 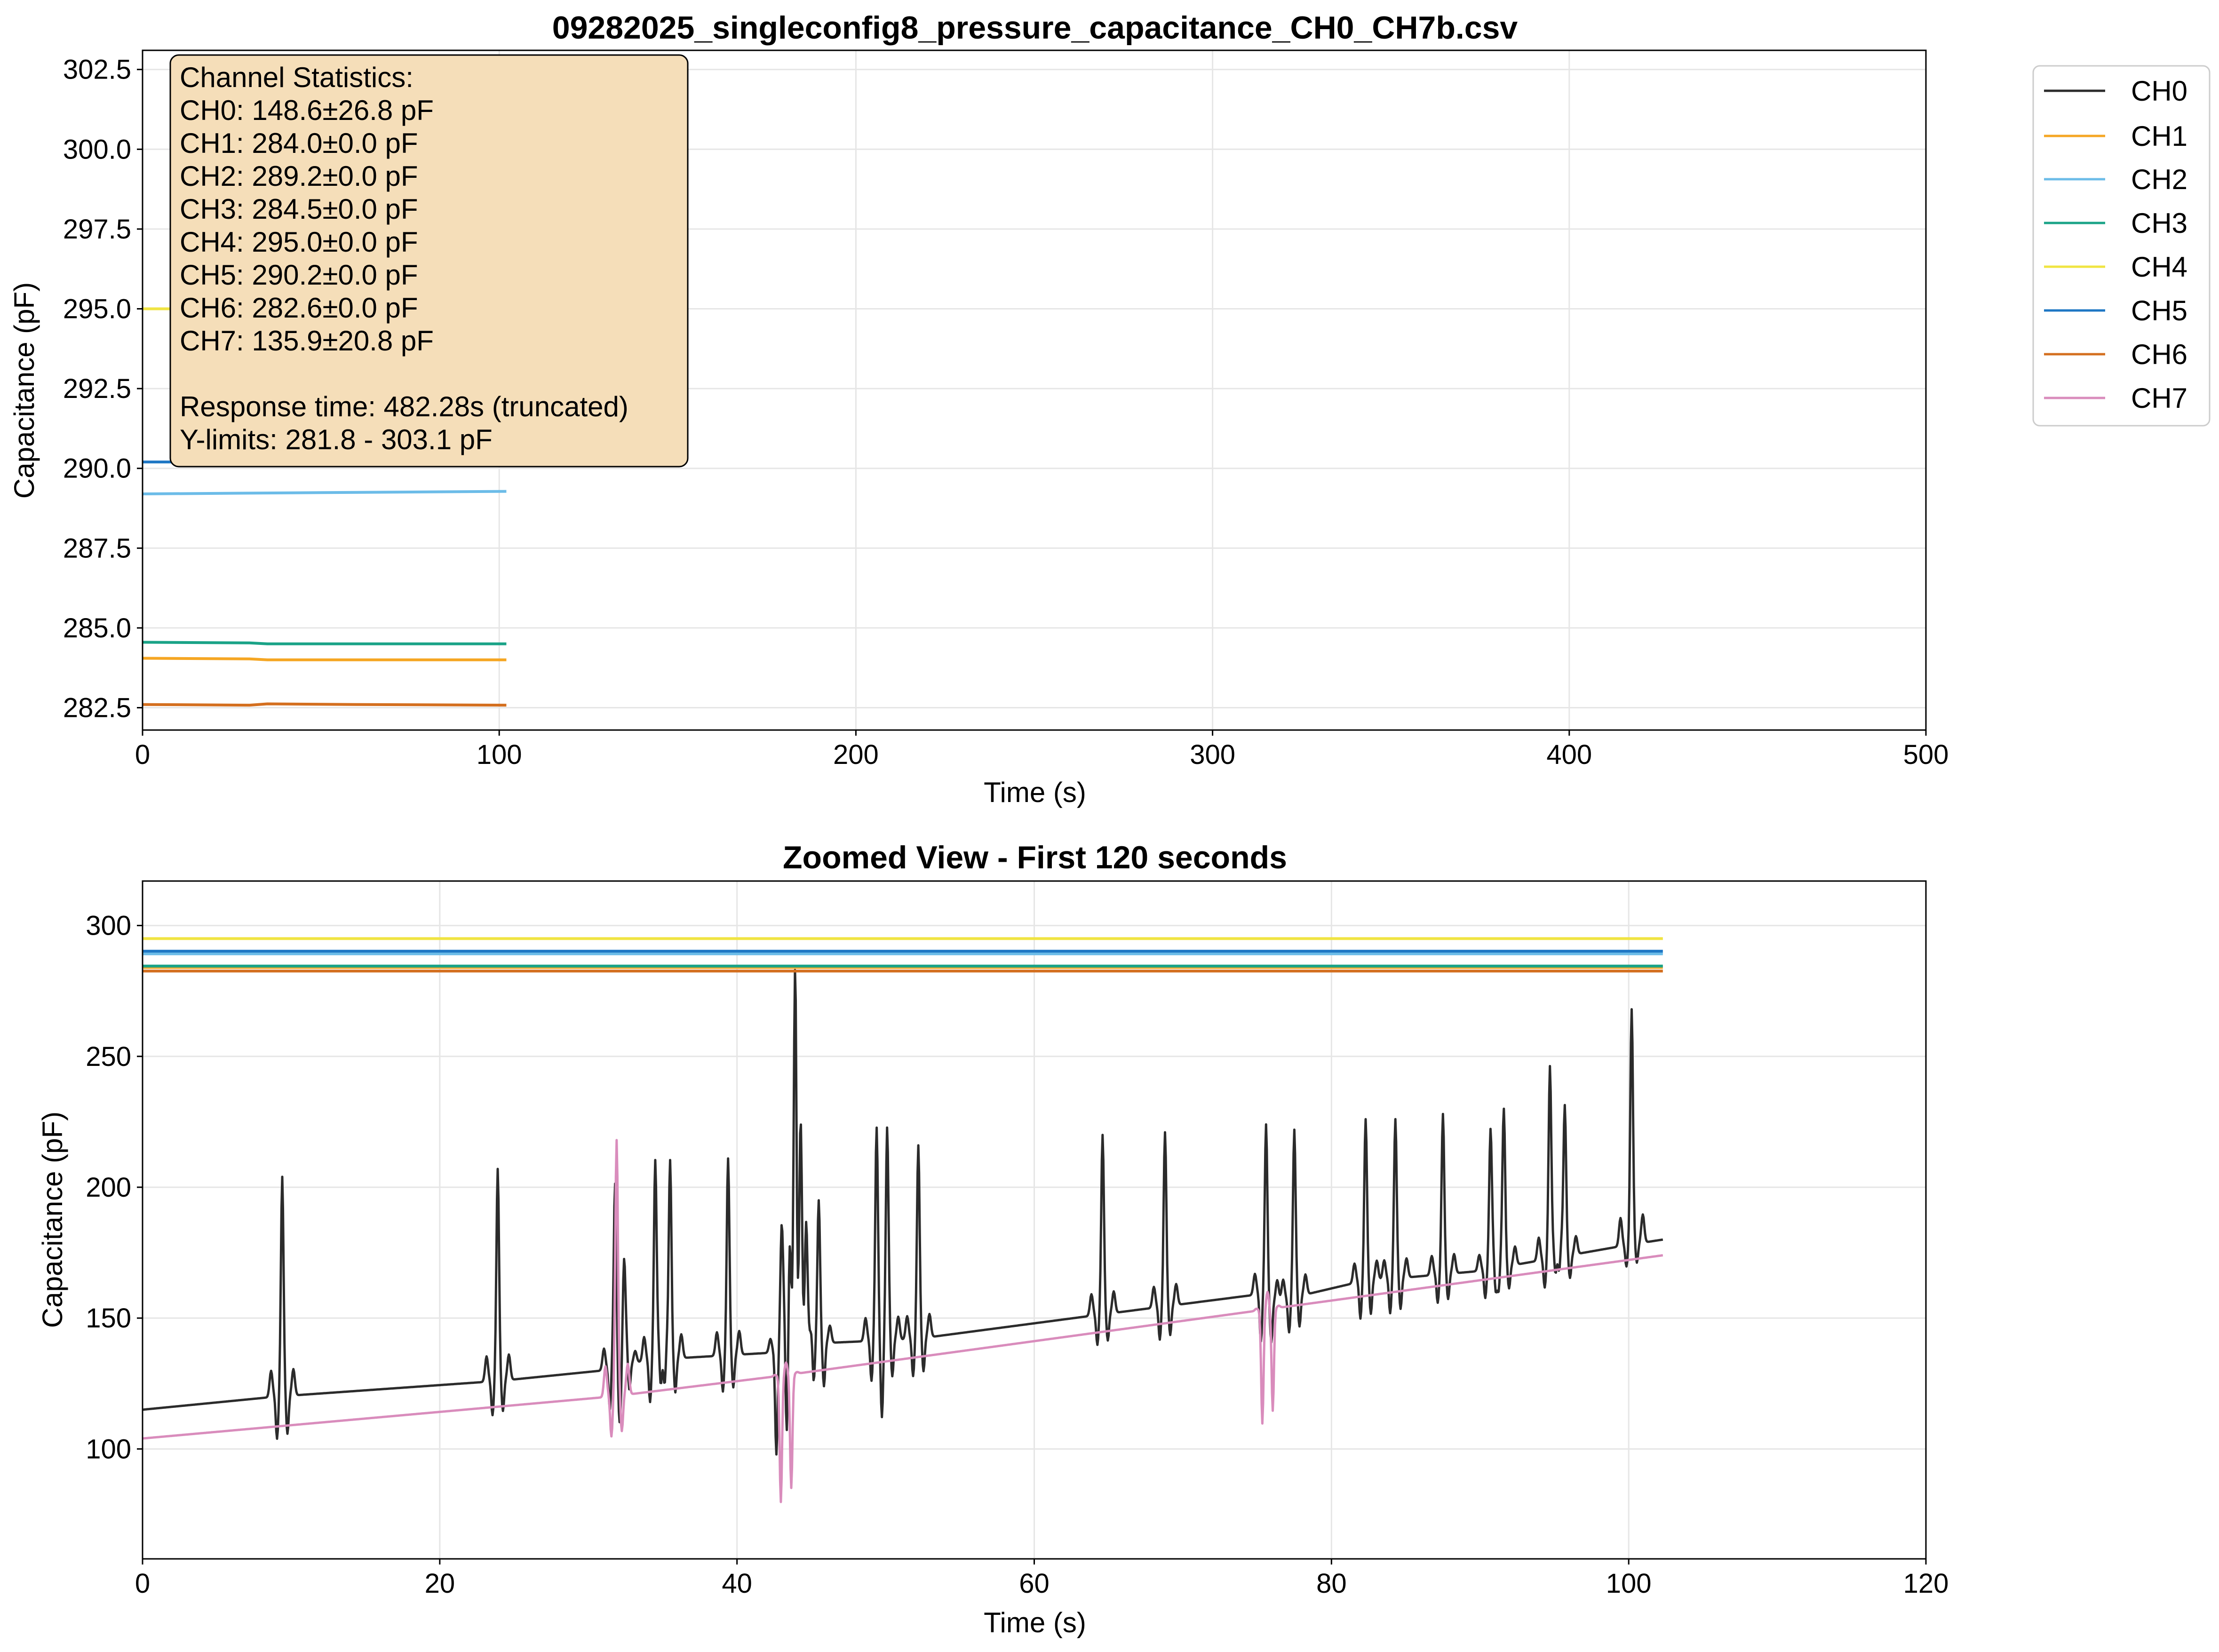 I want to click on top-chart-x-ticks: 0 100 200 300 400 500, so click(x=1042, y=750).